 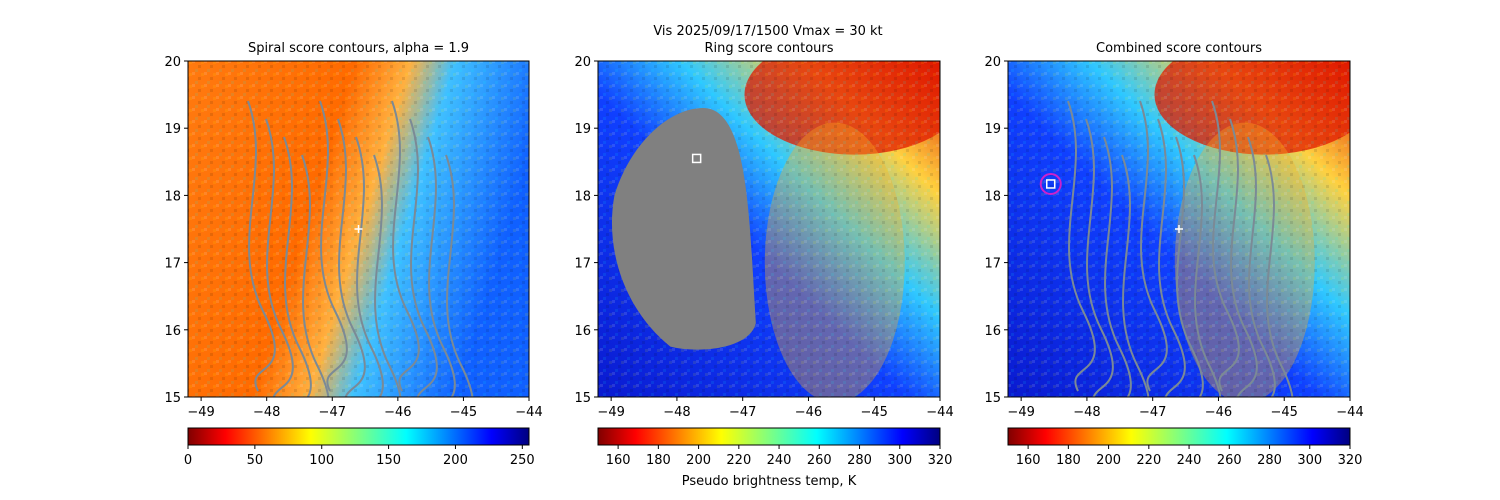 What do you see at coordinates (767, 31) in the screenshot?
I see `figure-suptitle: Vis 2025/09/17/1500 Vmax = 30 kt` at bounding box center [767, 31].